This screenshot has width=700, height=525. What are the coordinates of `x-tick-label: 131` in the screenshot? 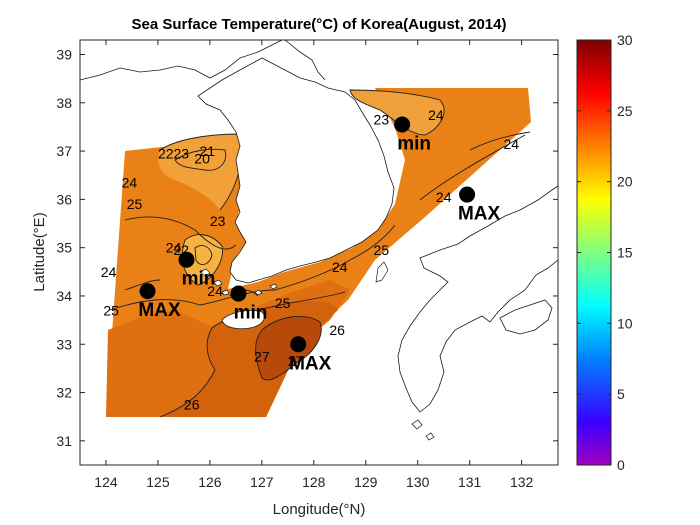 It's located at (470, 482).